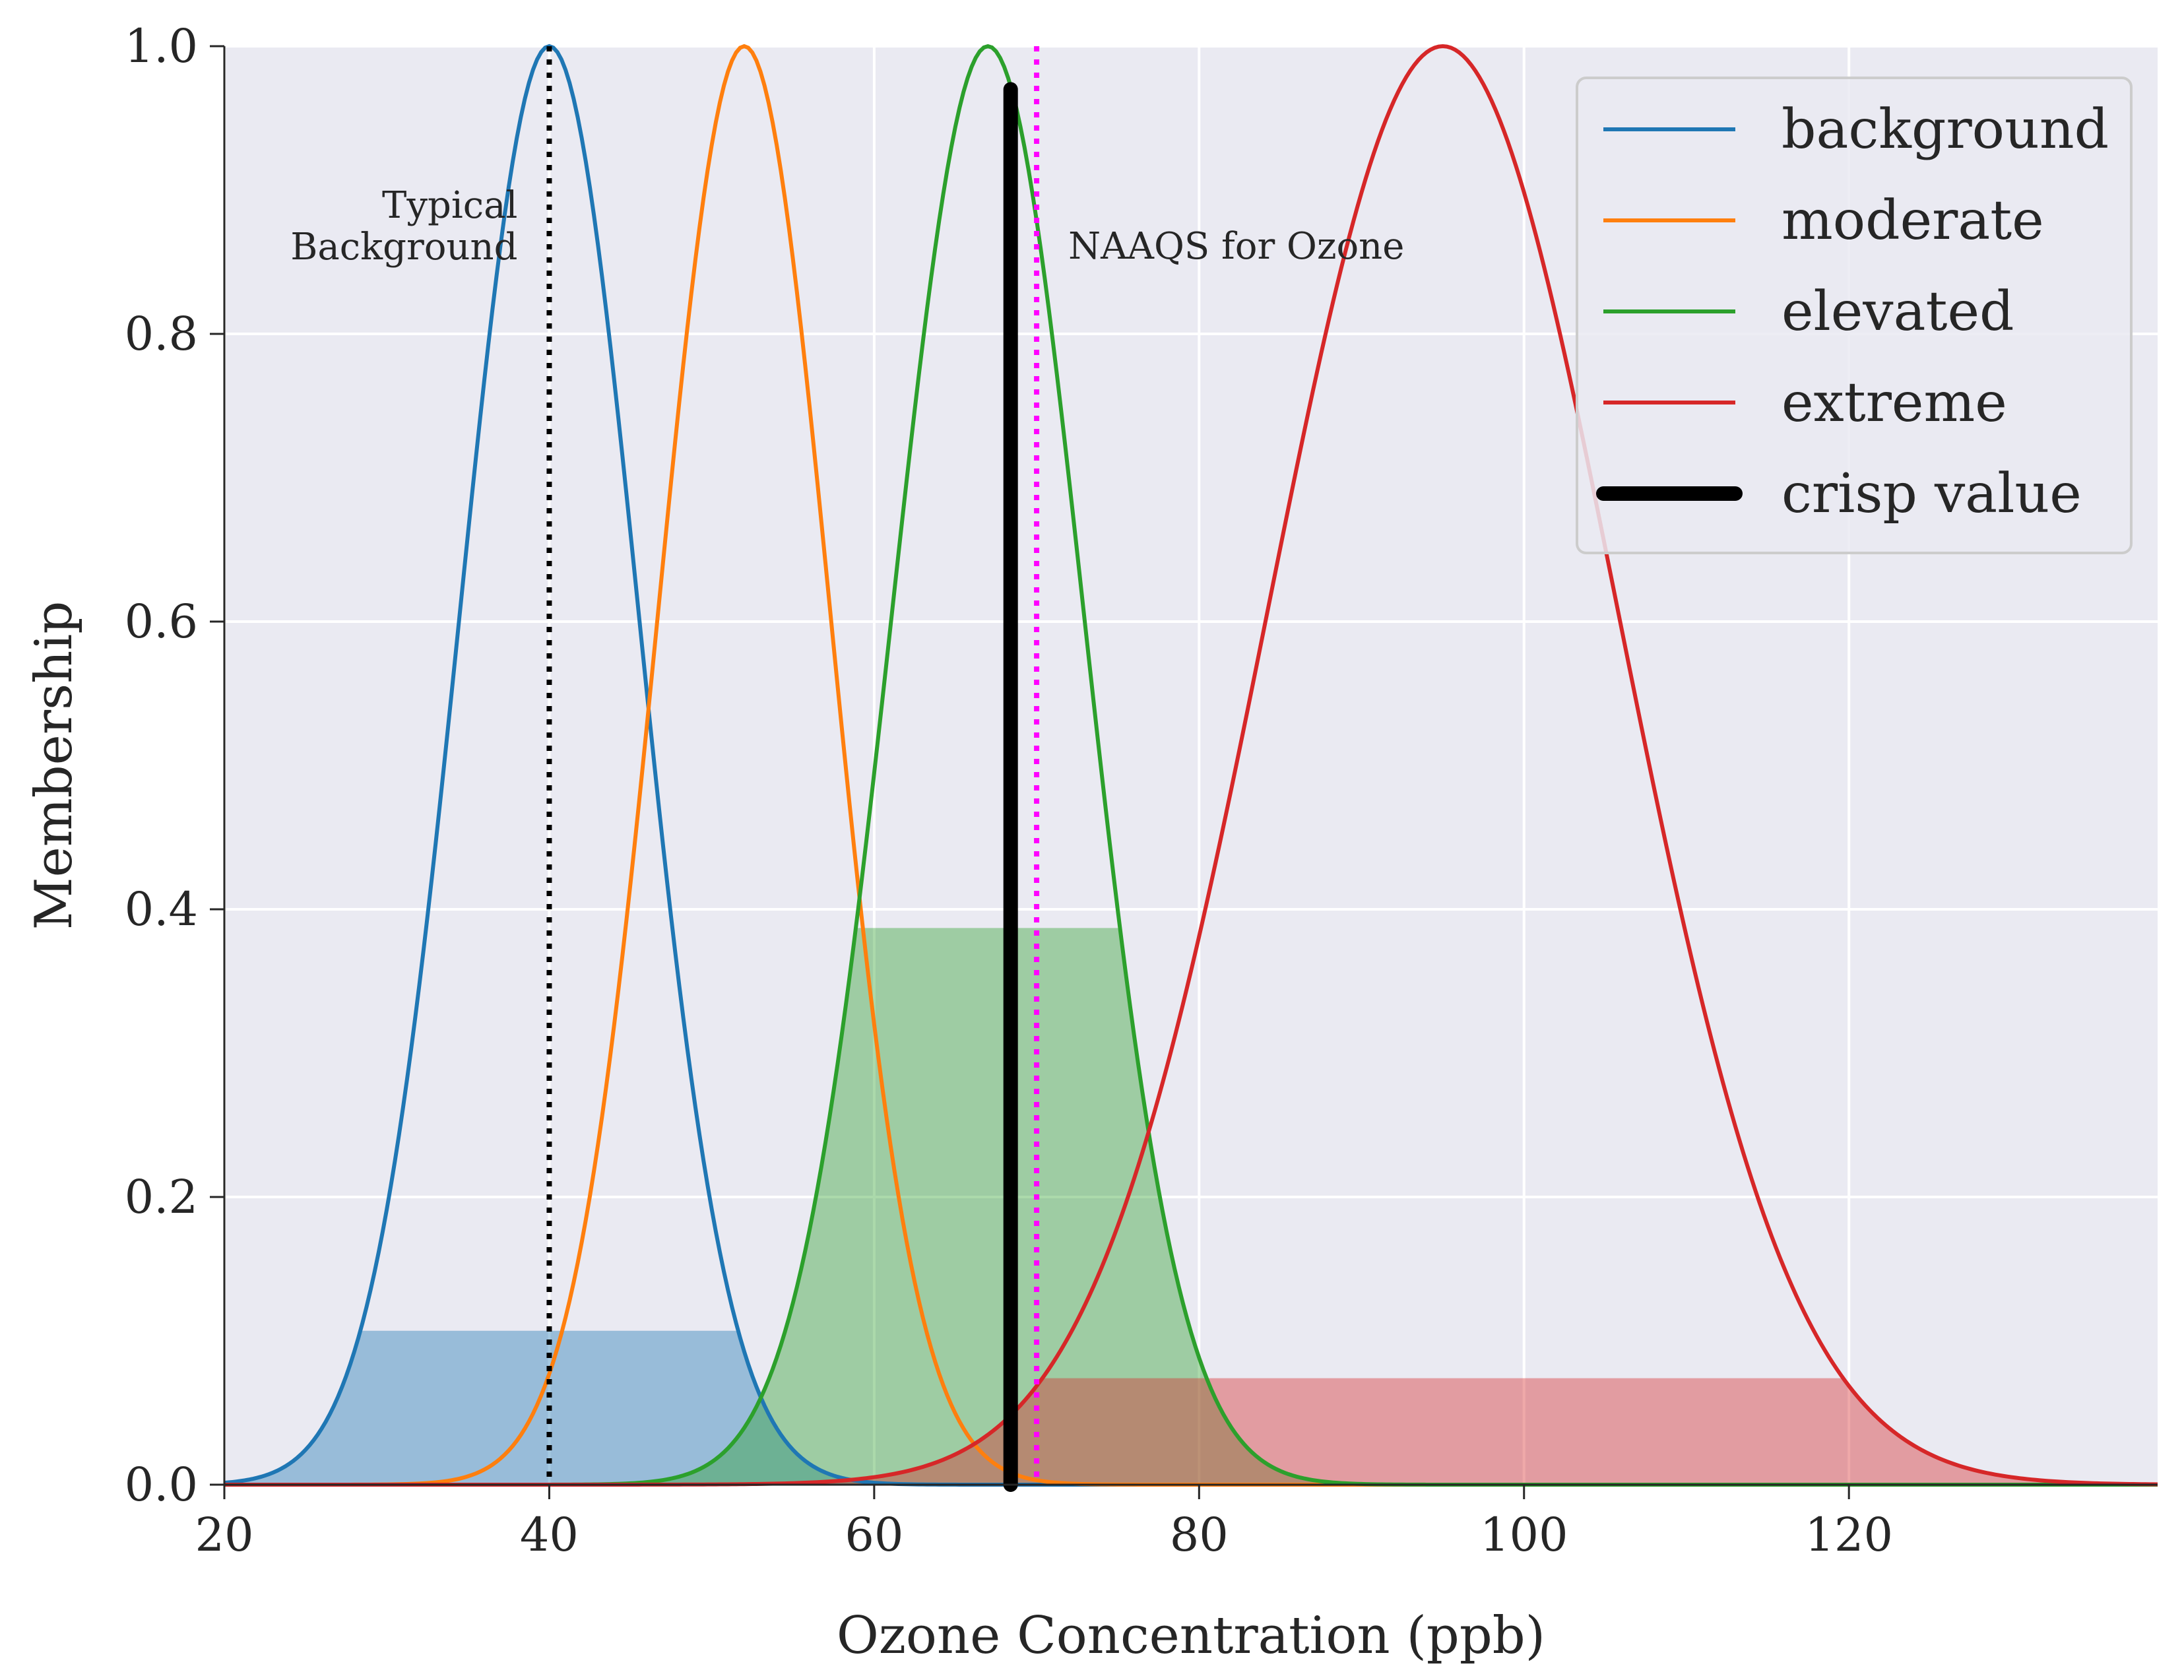 The height and width of the screenshot is (1680, 2184). Describe the element at coordinates (224, 1535) in the screenshot. I see `x-tick-label: 20` at that location.